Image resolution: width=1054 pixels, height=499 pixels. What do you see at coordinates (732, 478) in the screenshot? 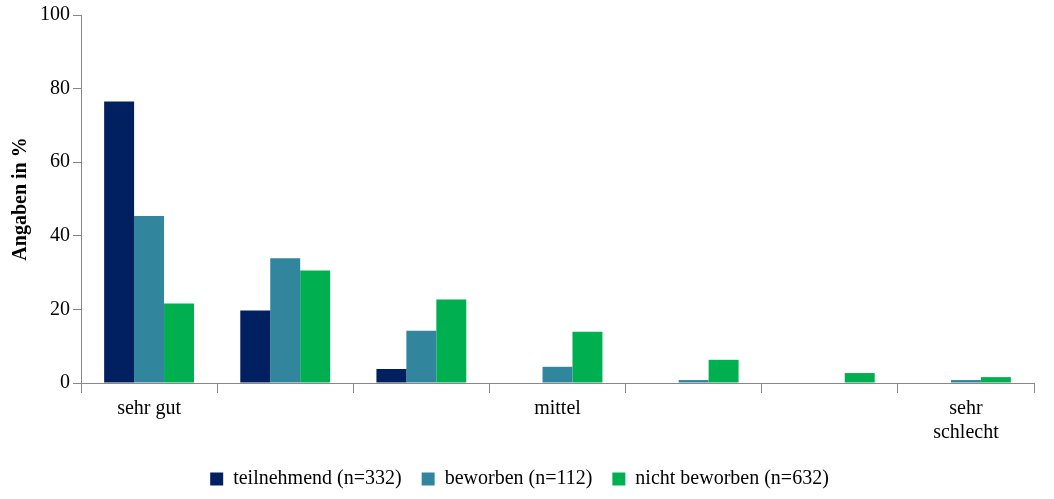
I see `legend-label: nicht beworben (n=632)` at bounding box center [732, 478].